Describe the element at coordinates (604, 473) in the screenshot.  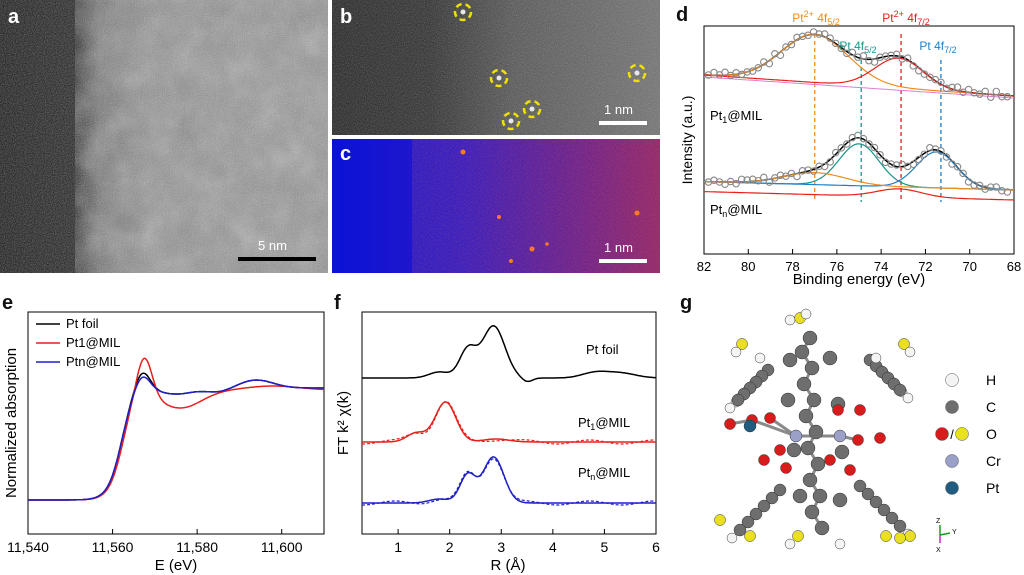
I see `series-label: Ptn@MIL` at that location.